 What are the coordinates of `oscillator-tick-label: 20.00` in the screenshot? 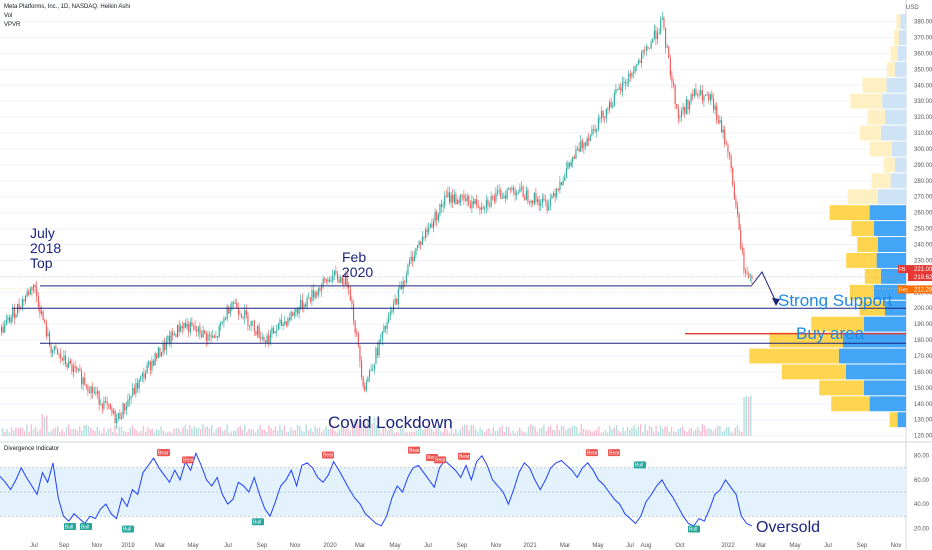 It's located at (922, 529).